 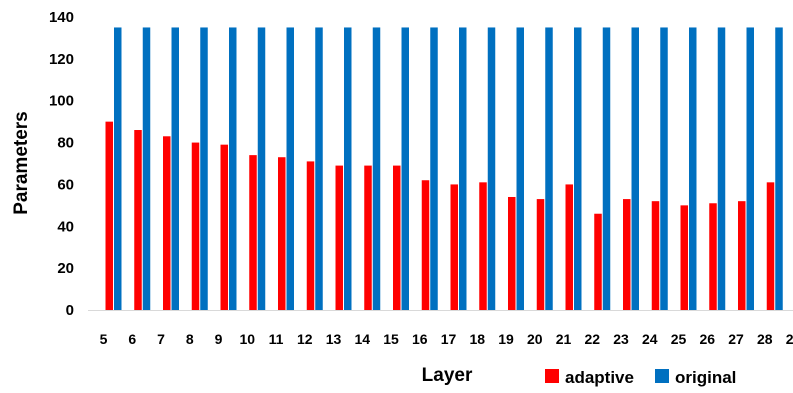 I want to click on legend-swatch-original, so click(x=662, y=376).